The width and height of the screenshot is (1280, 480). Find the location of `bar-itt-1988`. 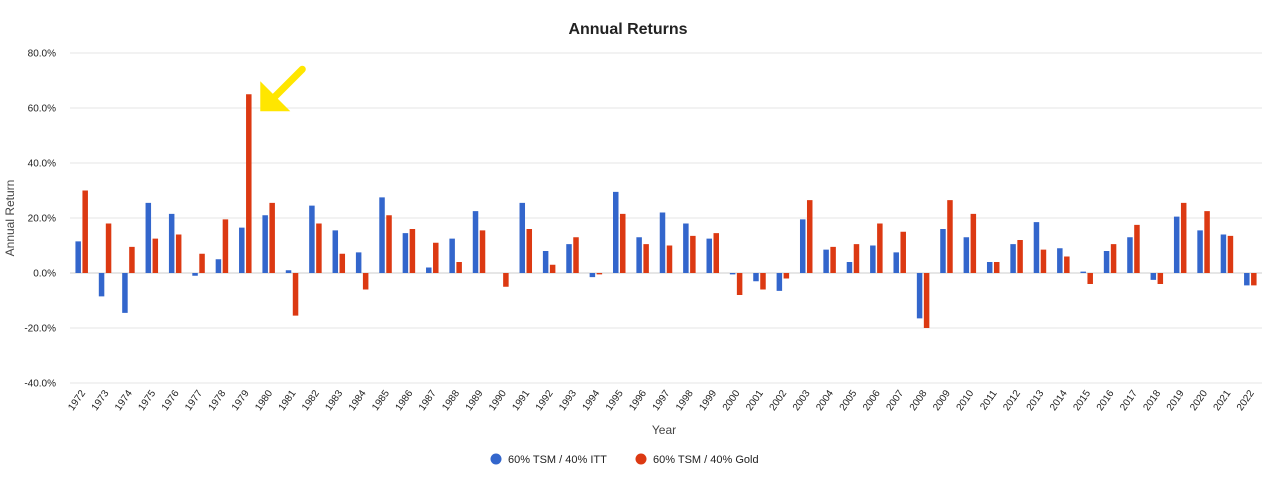

bar-itt-1988 is located at coordinates (452, 255).